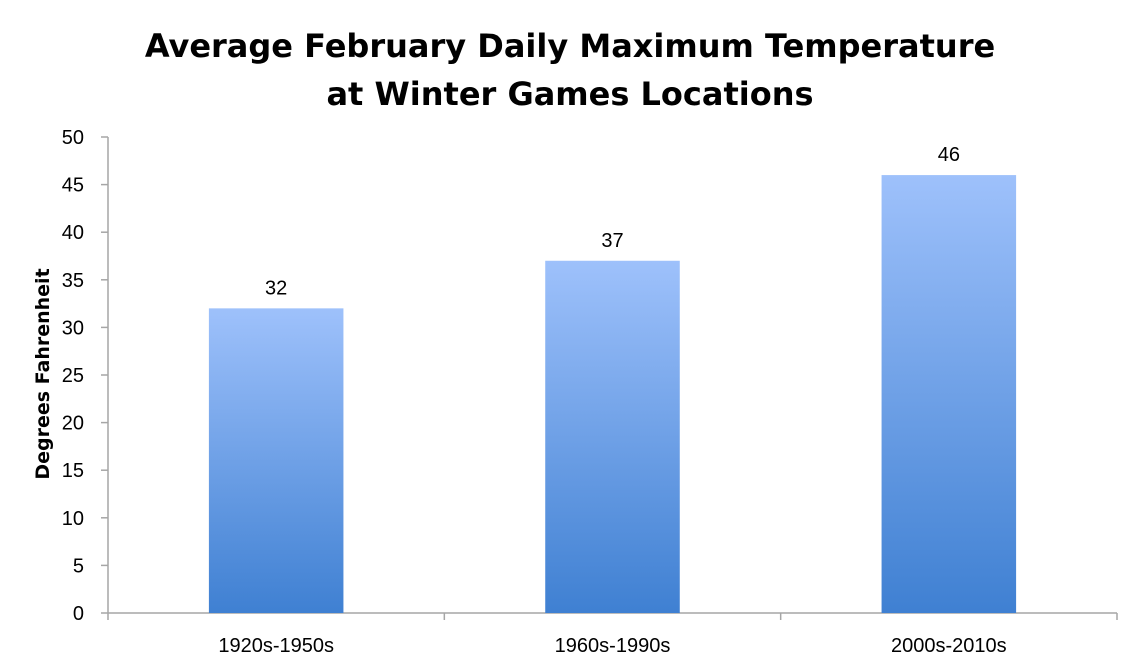  What do you see at coordinates (570, 94) in the screenshot?
I see `chart-title-line-2: at Winter Games Locations` at bounding box center [570, 94].